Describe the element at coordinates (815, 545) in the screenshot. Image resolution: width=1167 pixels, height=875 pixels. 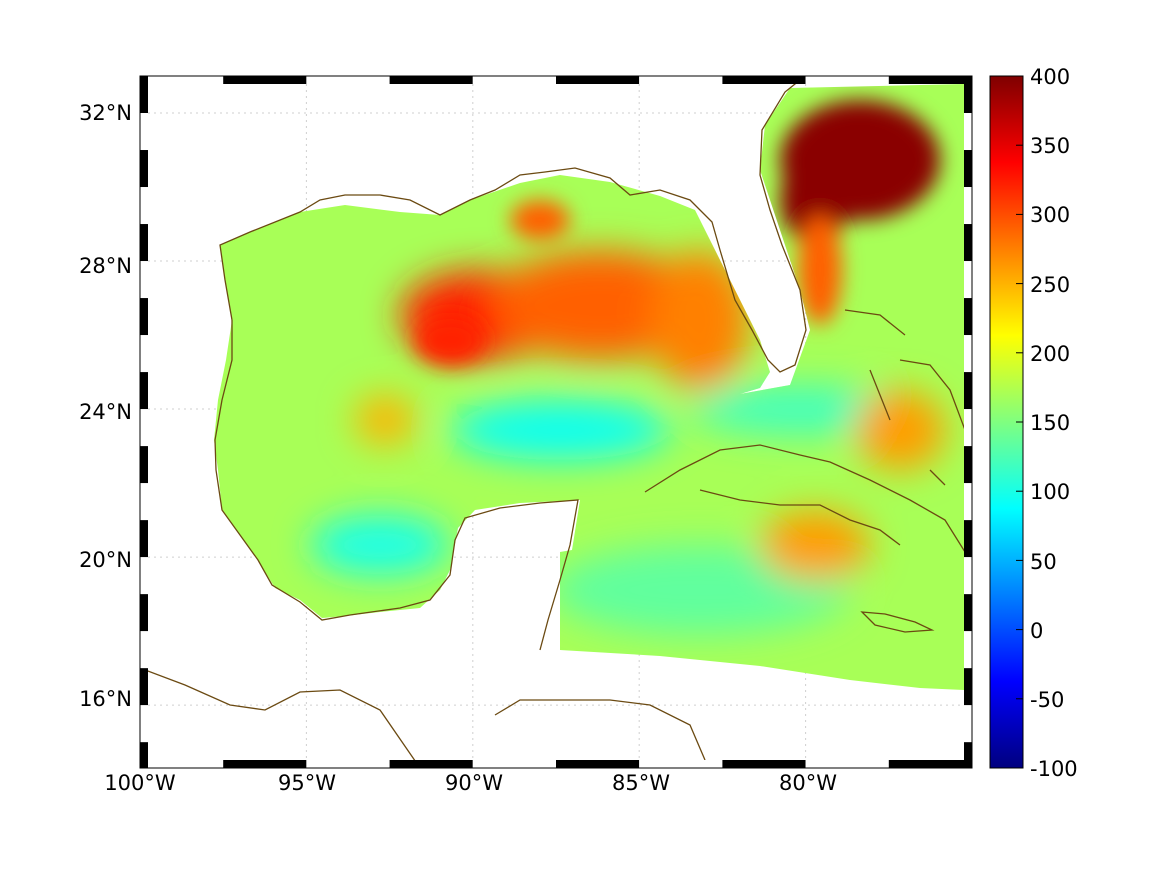
I see `field-caribbean-south-cuba` at that location.